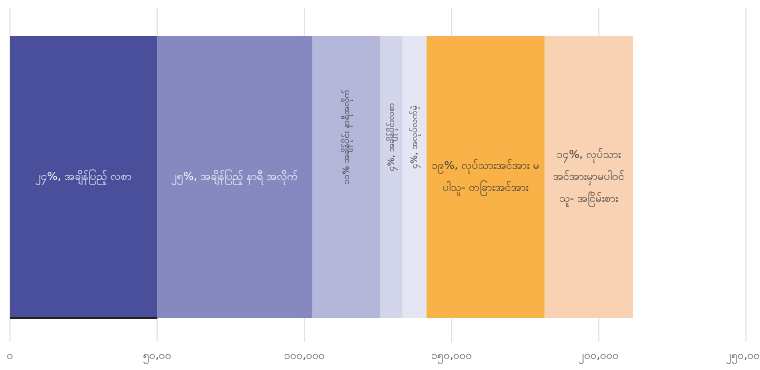 The width and height of the screenshot is (760, 370). What do you see at coordinates (392, 137) in the screenshot?
I see `segment-label: ၄%, အချိန်ပိုင်းလစာ` at bounding box center [392, 137].